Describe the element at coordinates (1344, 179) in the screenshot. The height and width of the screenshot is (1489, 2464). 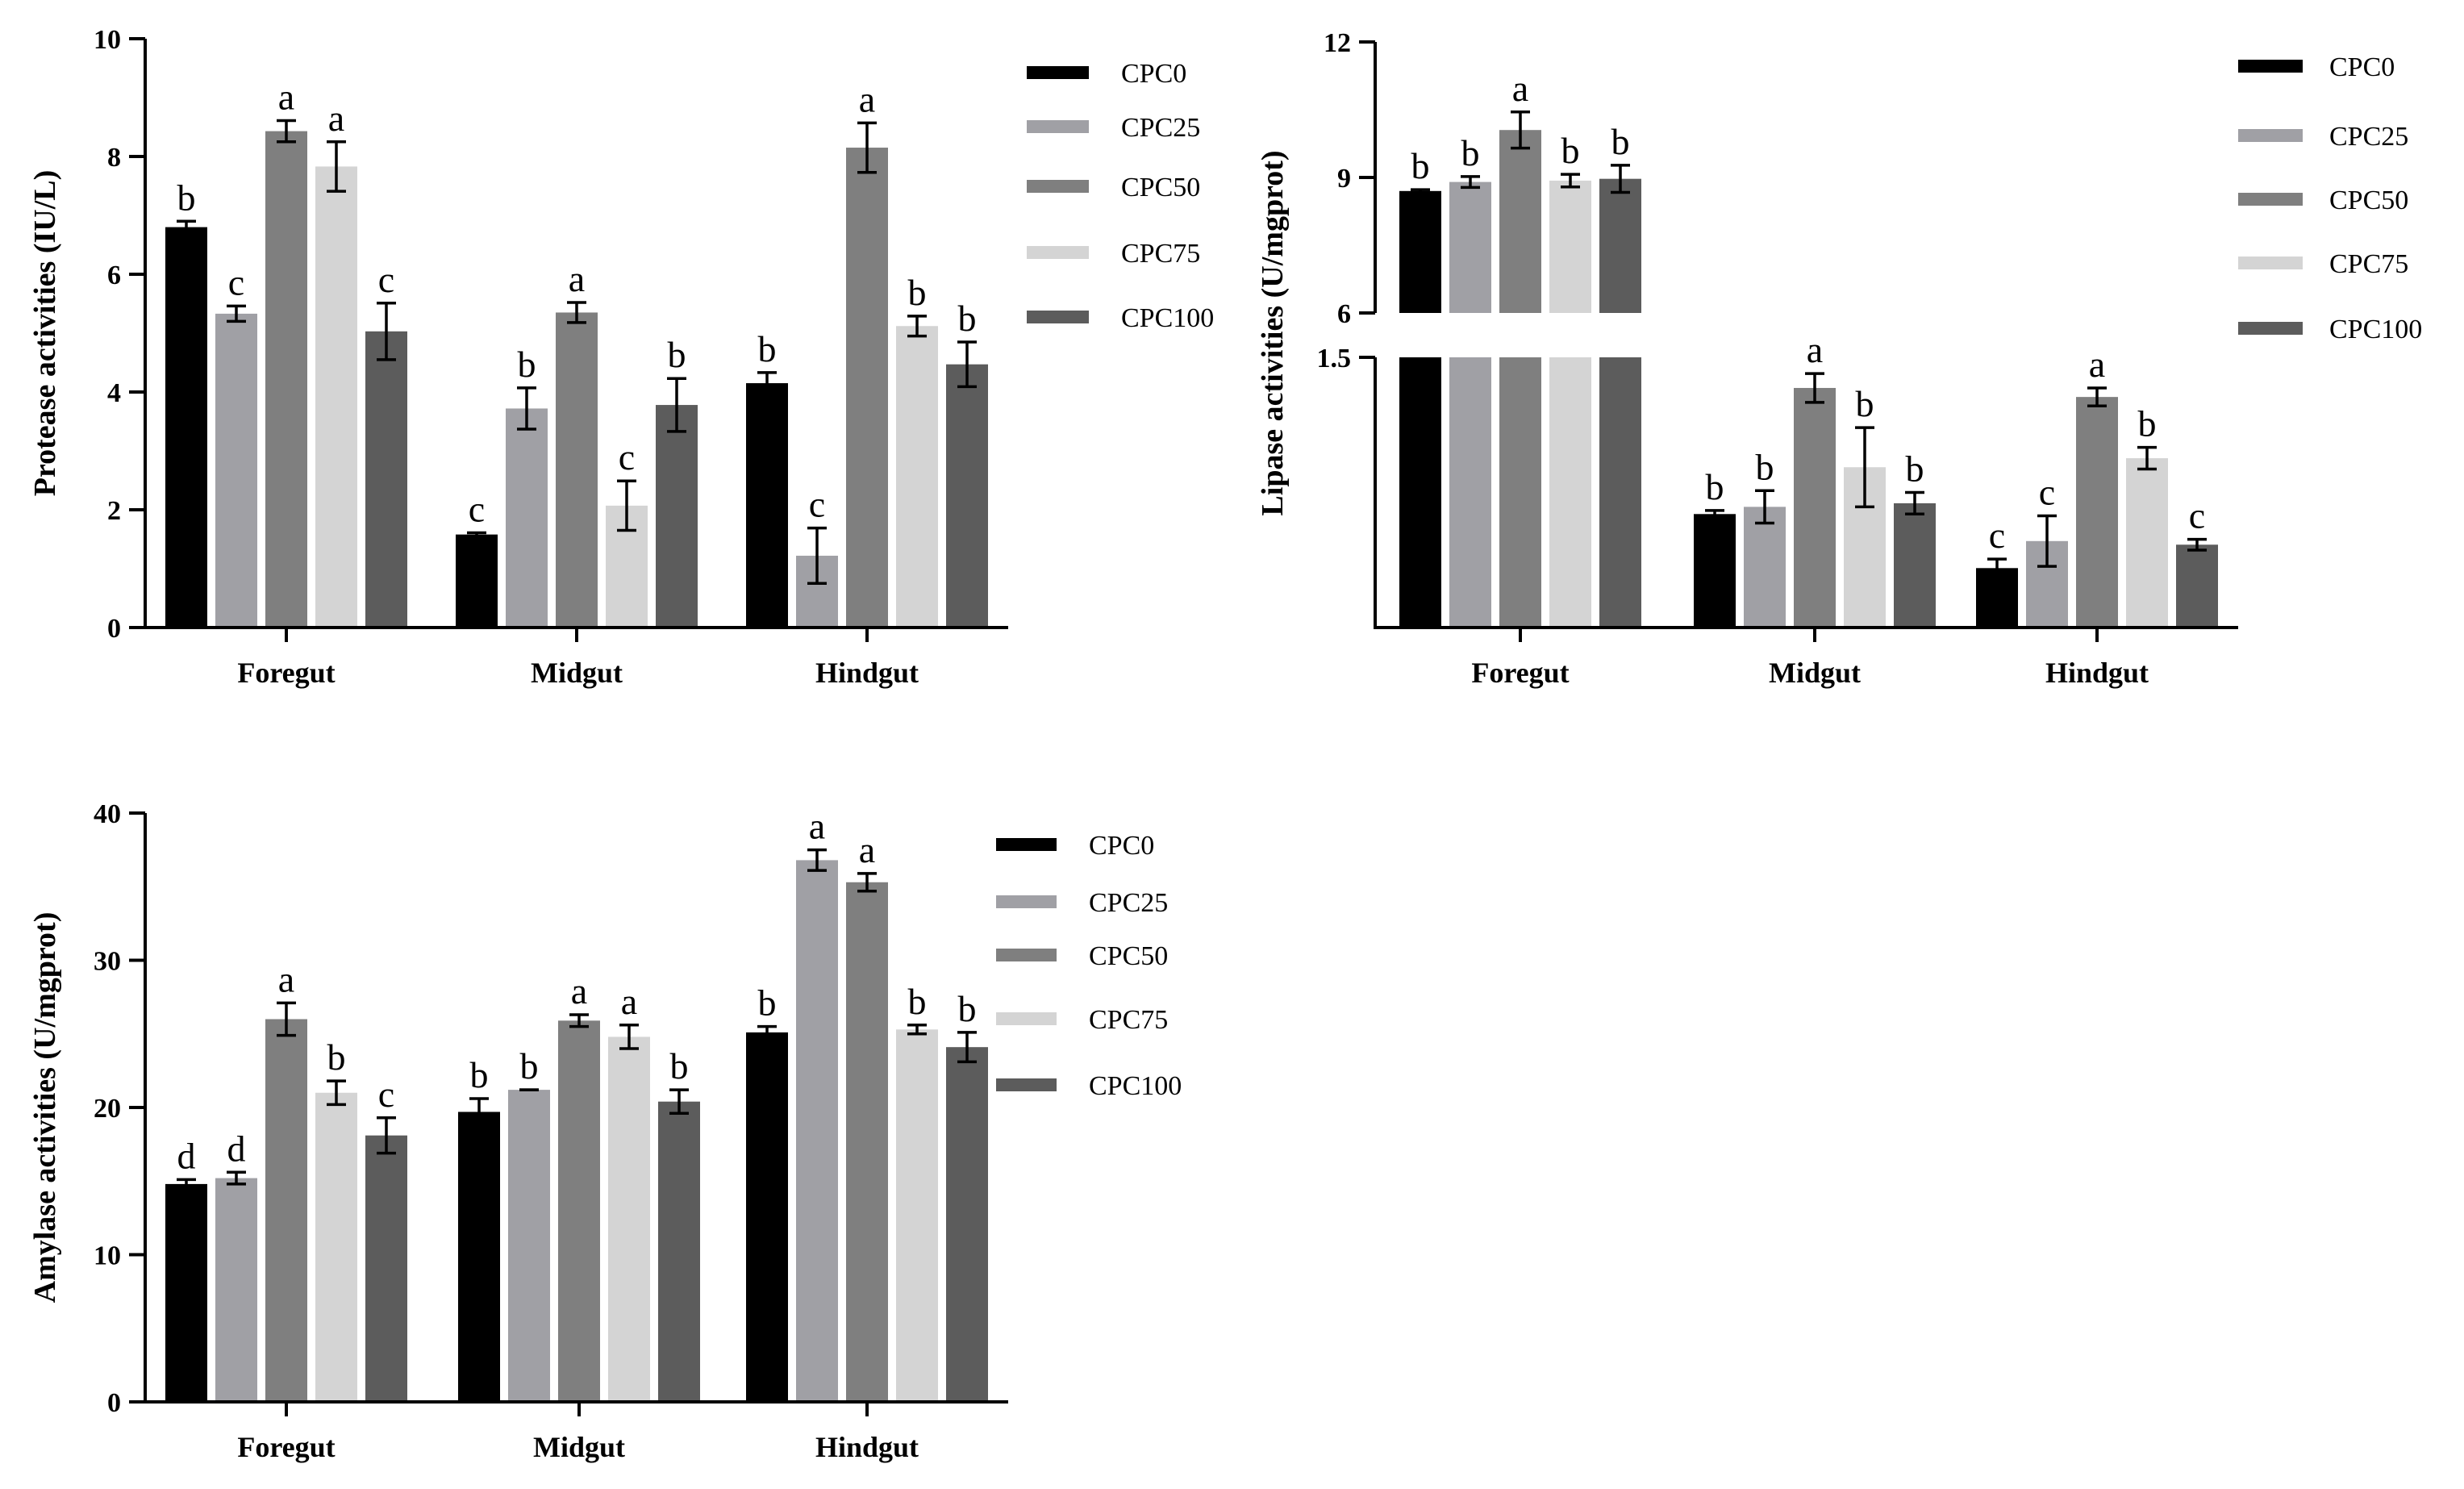
I see `y-tick-label: 9` at that location.